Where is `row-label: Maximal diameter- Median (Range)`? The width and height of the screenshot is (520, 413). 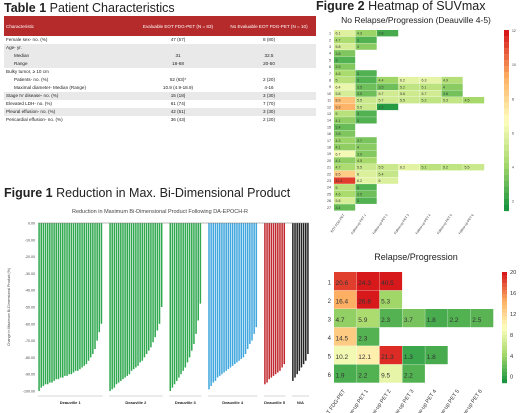 row-label: Maximal diameter- Median (Range) is located at coordinates (50, 87).